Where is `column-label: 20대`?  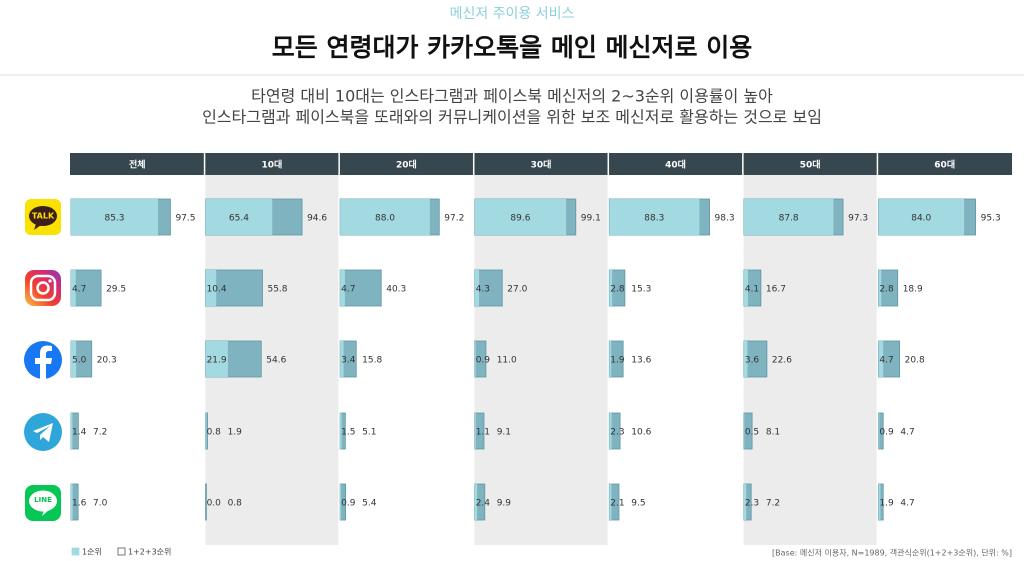
column-label: 20대 is located at coordinates (406, 165).